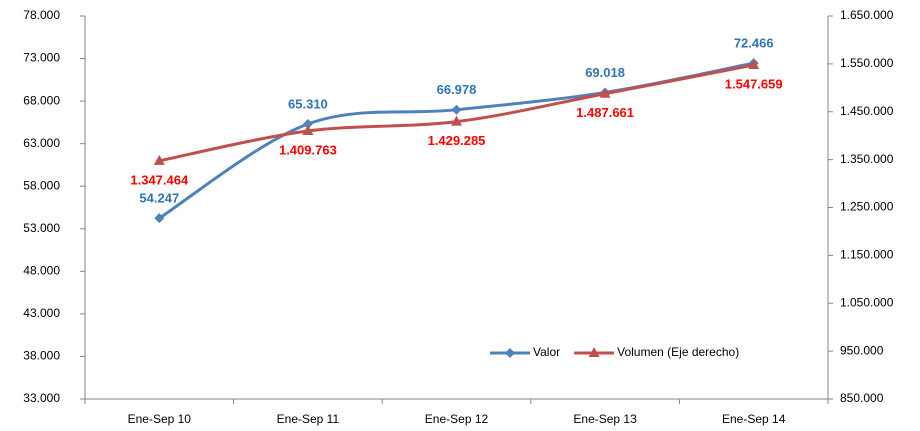 This screenshot has height=431, width=920. What do you see at coordinates (867, 63) in the screenshot?
I see `y2-tick-label: 1.550.000` at bounding box center [867, 63].